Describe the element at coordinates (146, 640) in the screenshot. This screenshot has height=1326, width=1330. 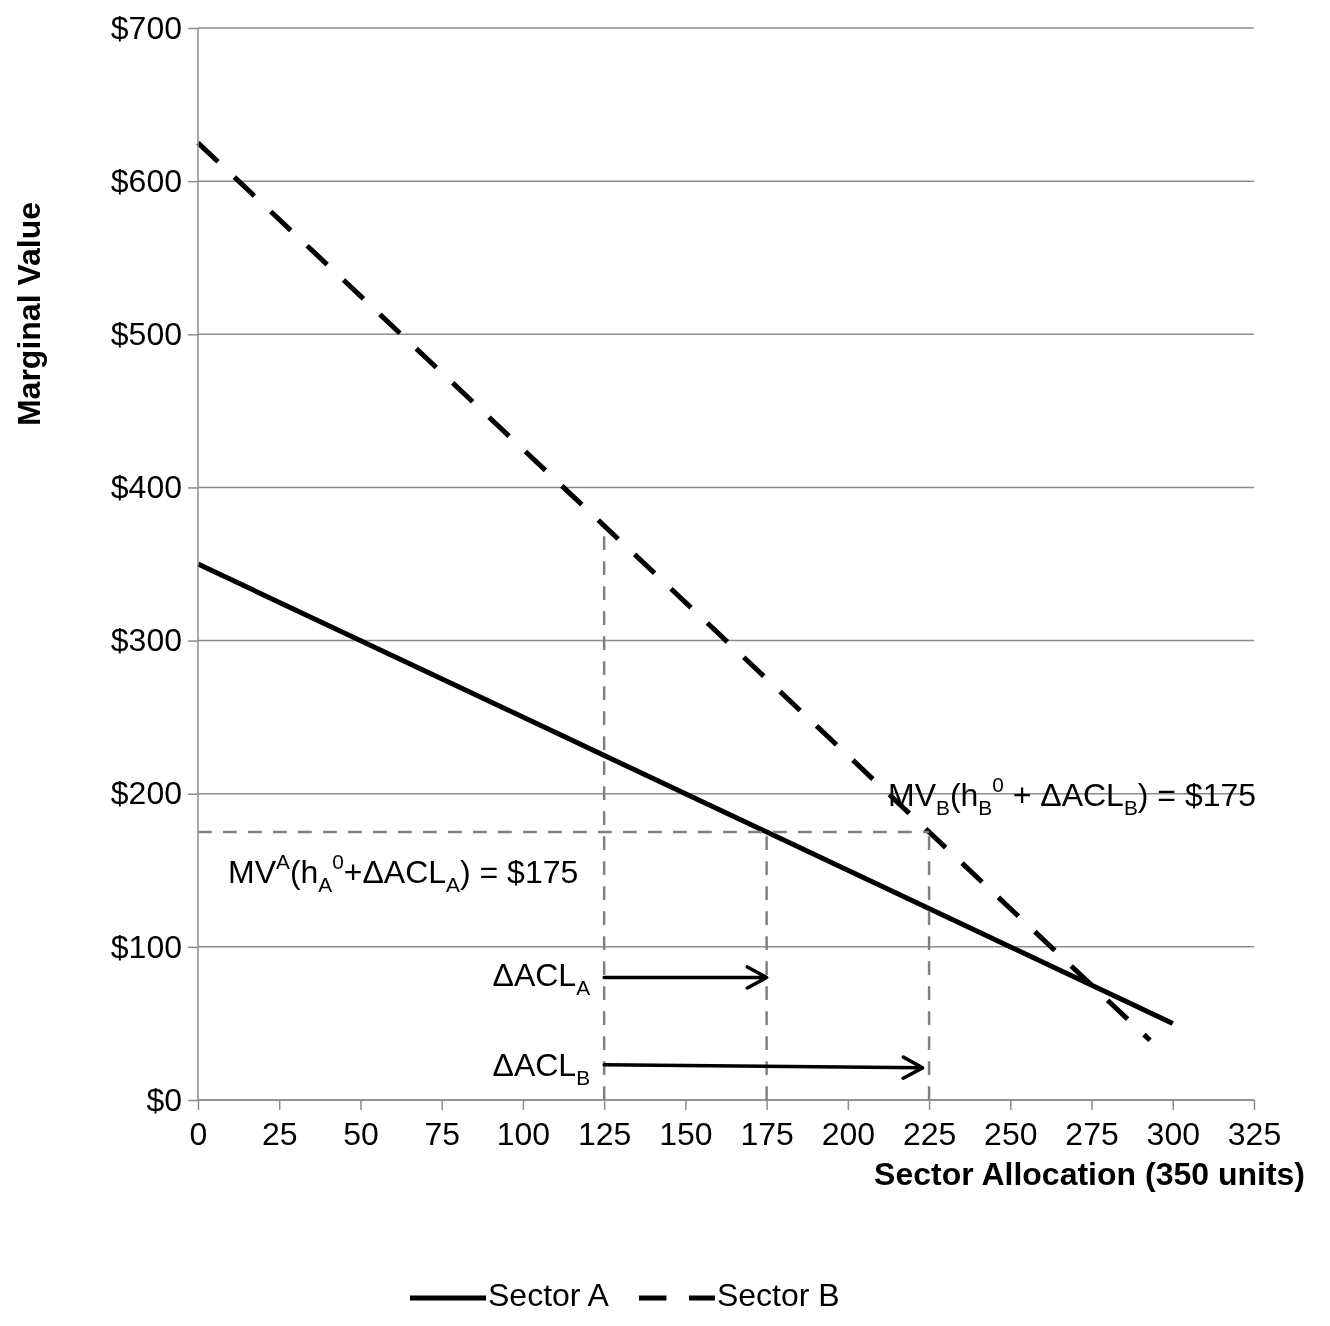
I see `y-tick-label: $300` at that location.